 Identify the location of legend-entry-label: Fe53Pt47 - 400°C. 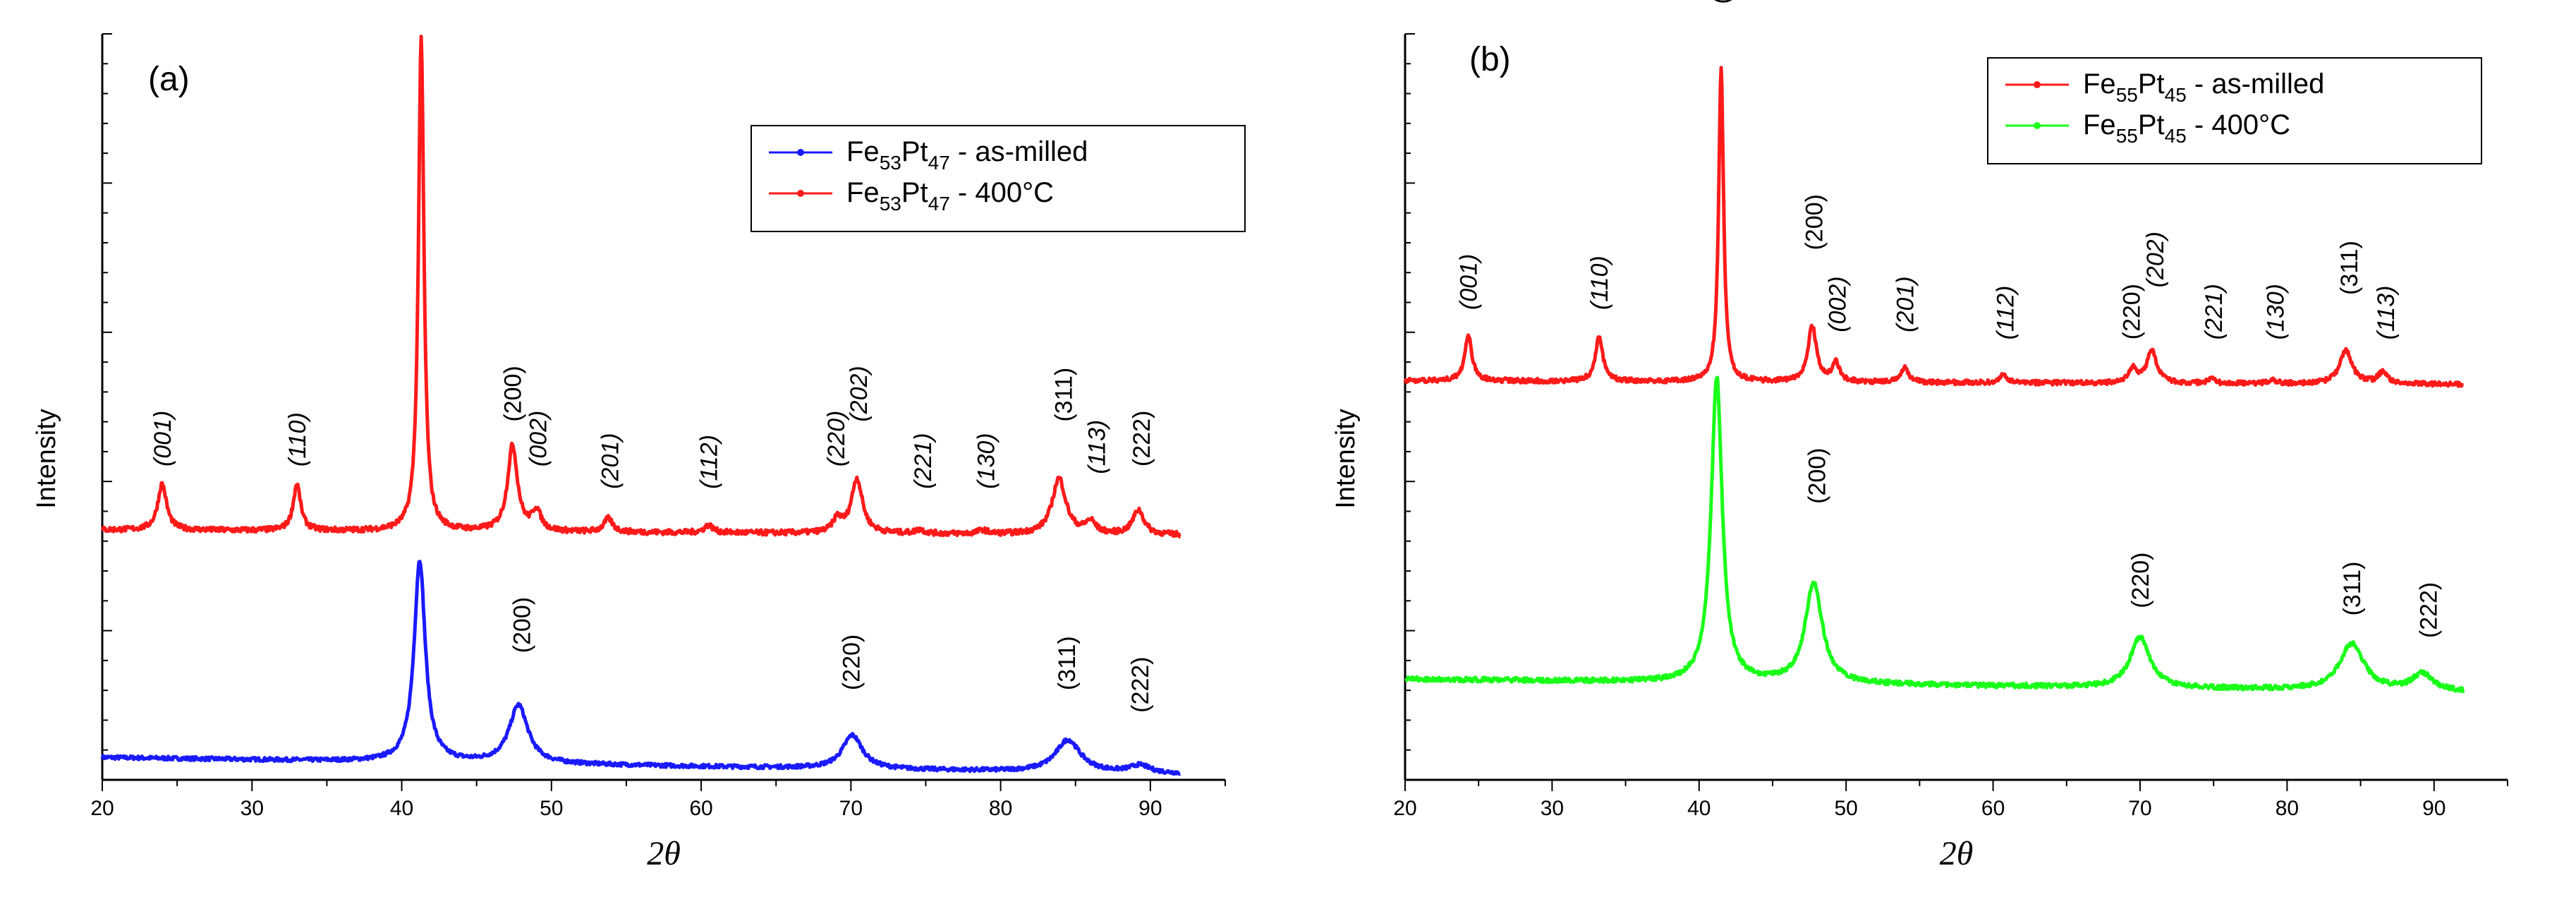
(950, 196).